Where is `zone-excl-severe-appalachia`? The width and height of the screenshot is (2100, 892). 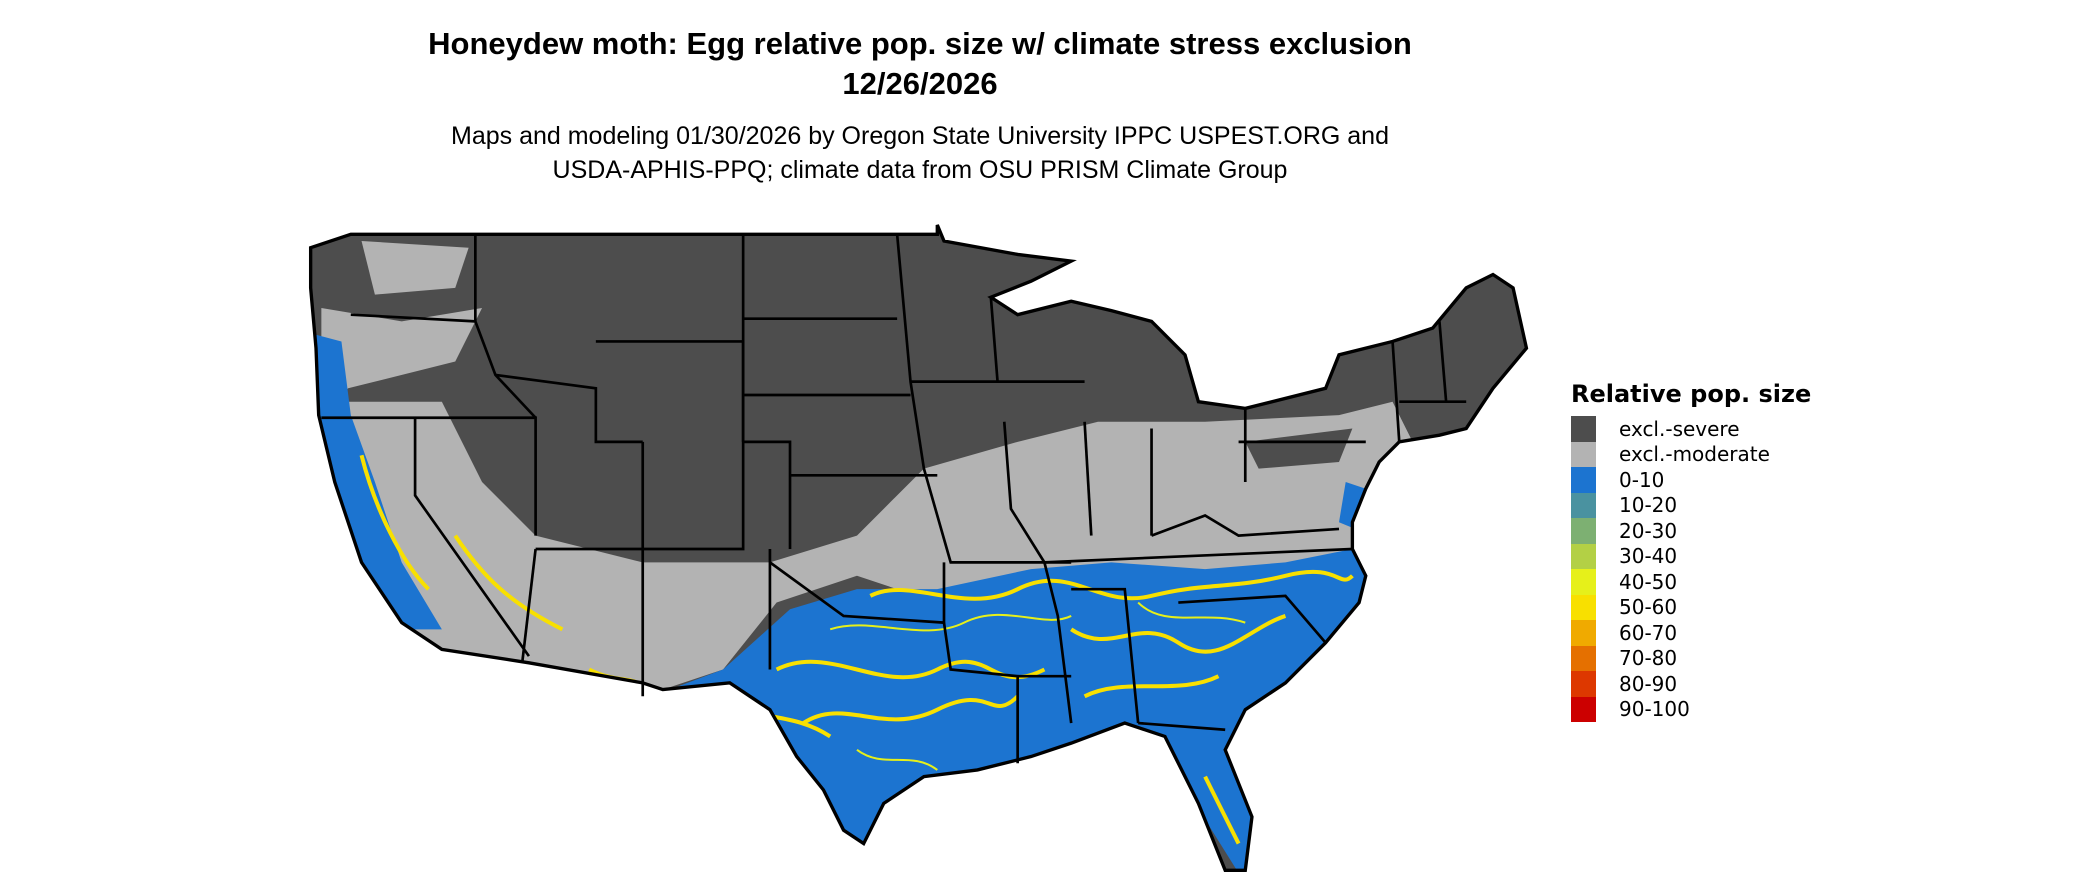
zone-excl-severe-appalachia is located at coordinates (1299, 448).